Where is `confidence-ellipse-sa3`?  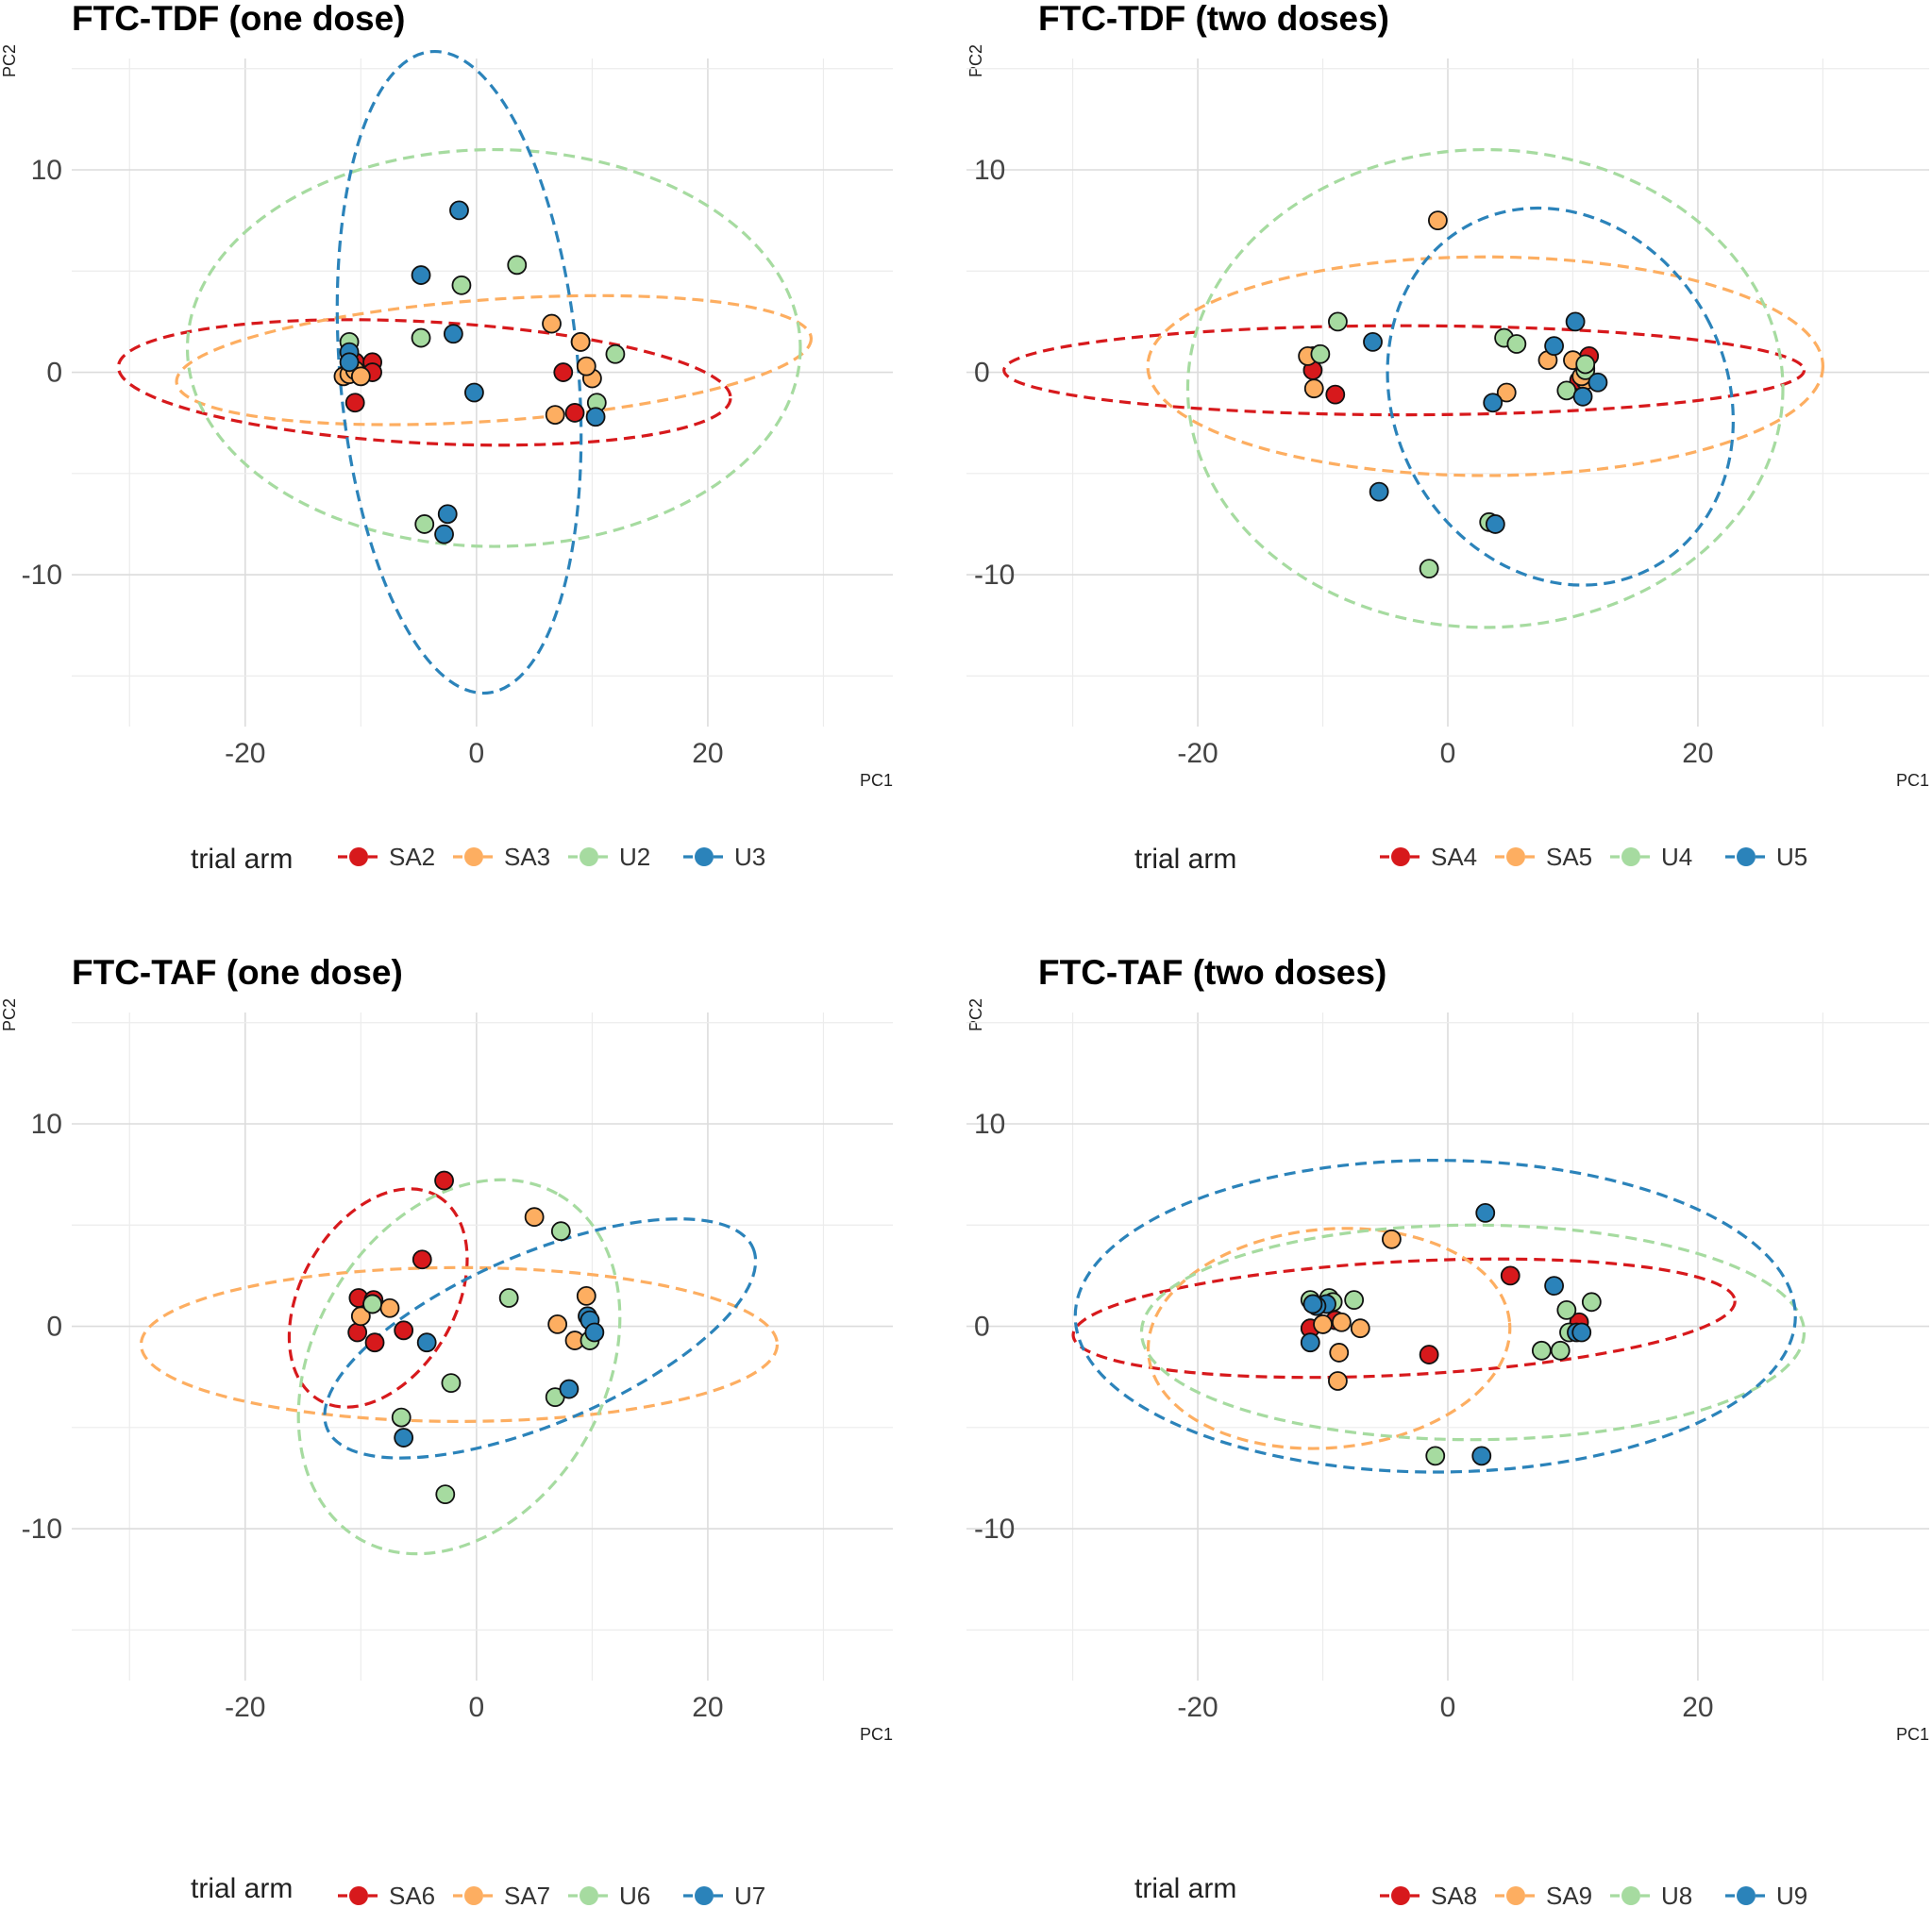 confidence-ellipse-sa3 is located at coordinates (494, 360).